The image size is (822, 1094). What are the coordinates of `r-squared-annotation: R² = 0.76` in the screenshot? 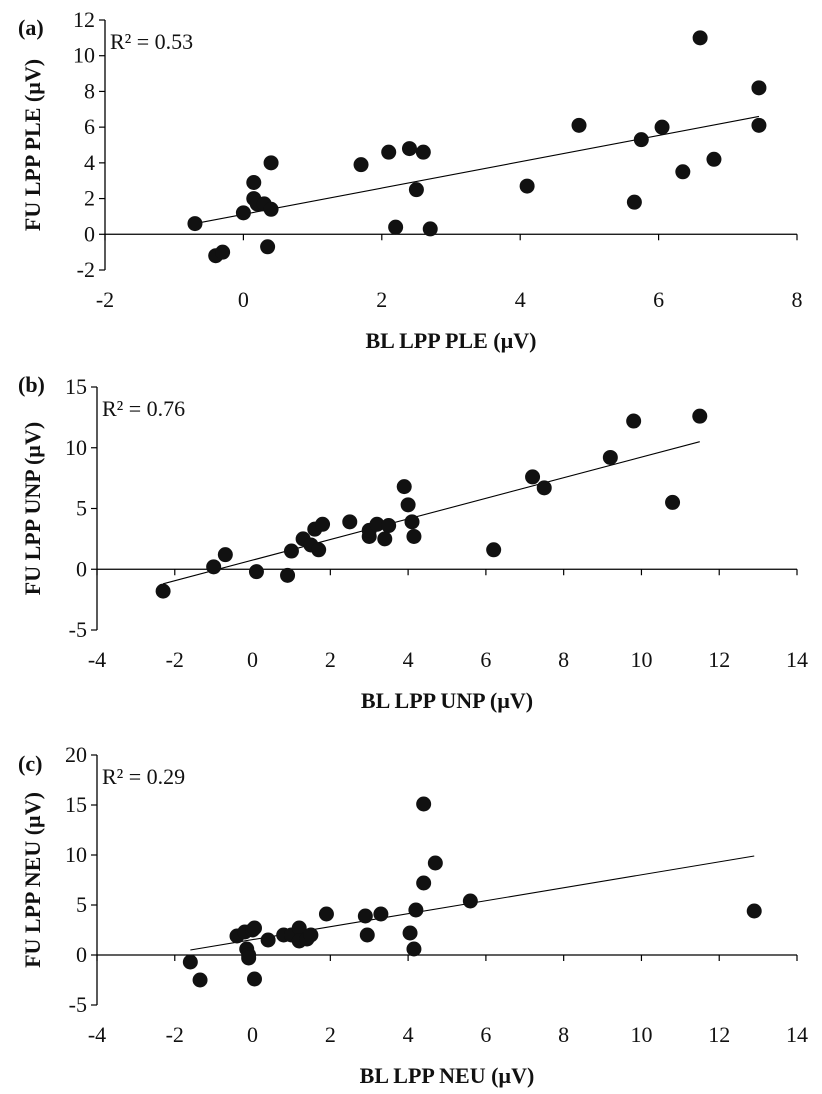 It's located at (143, 408).